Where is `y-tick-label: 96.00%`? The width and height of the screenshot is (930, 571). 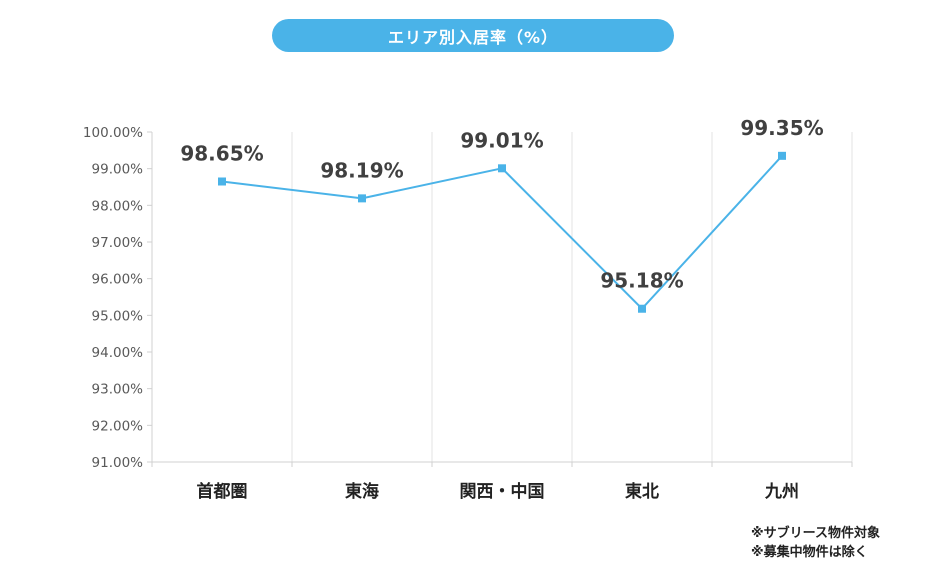
y-tick-label: 96.00% is located at coordinates (118, 280).